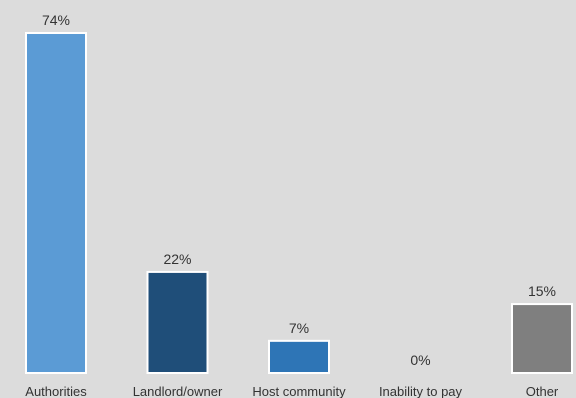 Image resolution: width=576 pixels, height=398 pixels. What do you see at coordinates (542, 391) in the screenshot?
I see `category-label-other: Other` at bounding box center [542, 391].